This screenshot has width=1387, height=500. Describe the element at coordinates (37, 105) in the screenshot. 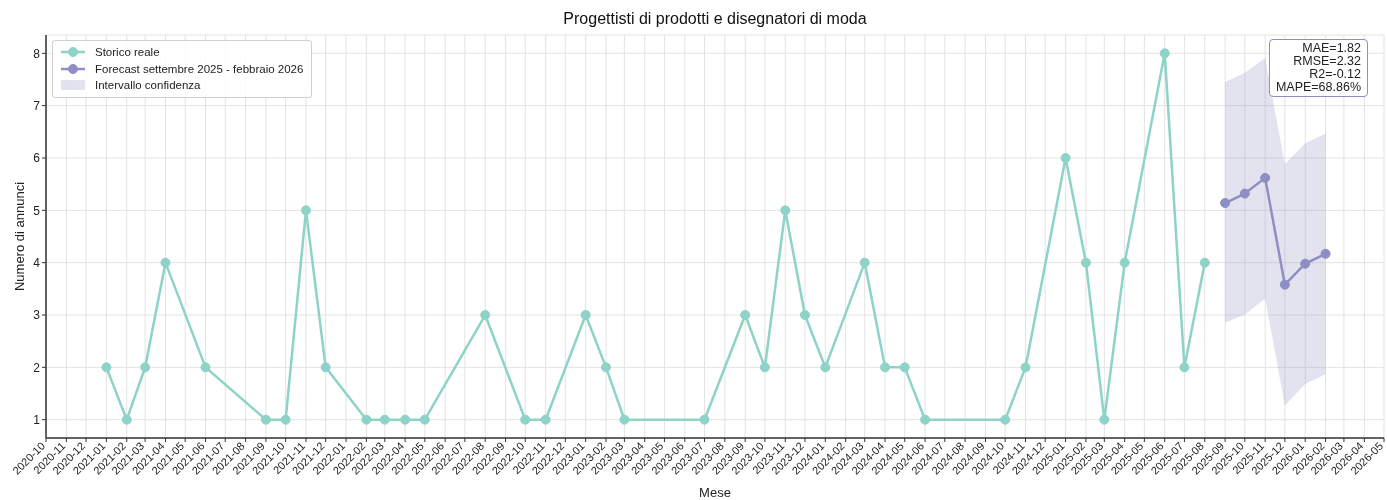

I see `y-tick-label: 7` at that location.